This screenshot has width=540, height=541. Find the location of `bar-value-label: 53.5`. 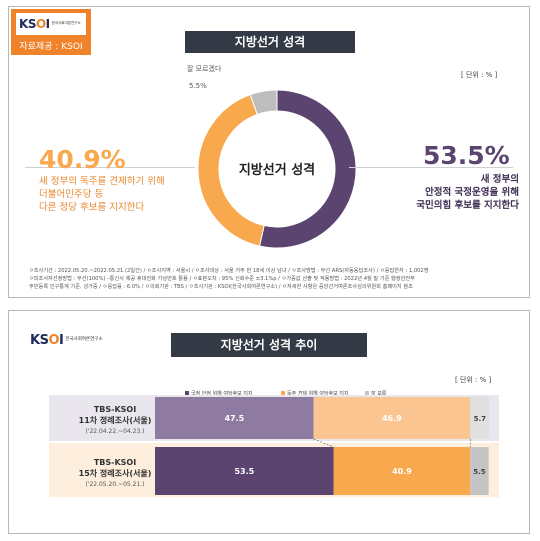

bar-value-label: 53.5 is located at coordinates (244, 471).